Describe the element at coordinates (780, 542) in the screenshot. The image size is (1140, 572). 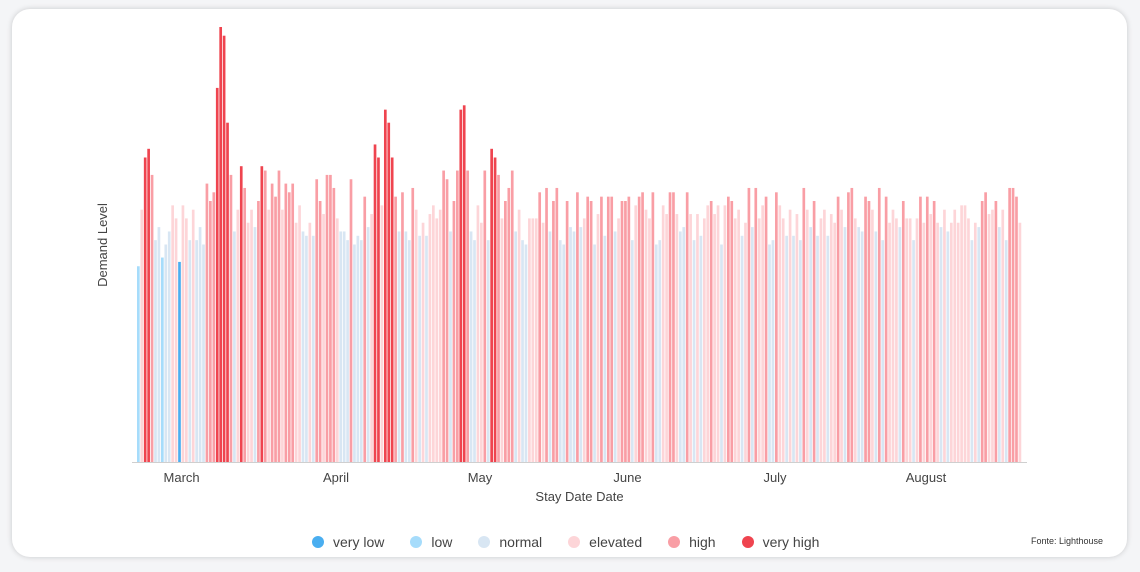
I see `legend-item: very high` at that location.